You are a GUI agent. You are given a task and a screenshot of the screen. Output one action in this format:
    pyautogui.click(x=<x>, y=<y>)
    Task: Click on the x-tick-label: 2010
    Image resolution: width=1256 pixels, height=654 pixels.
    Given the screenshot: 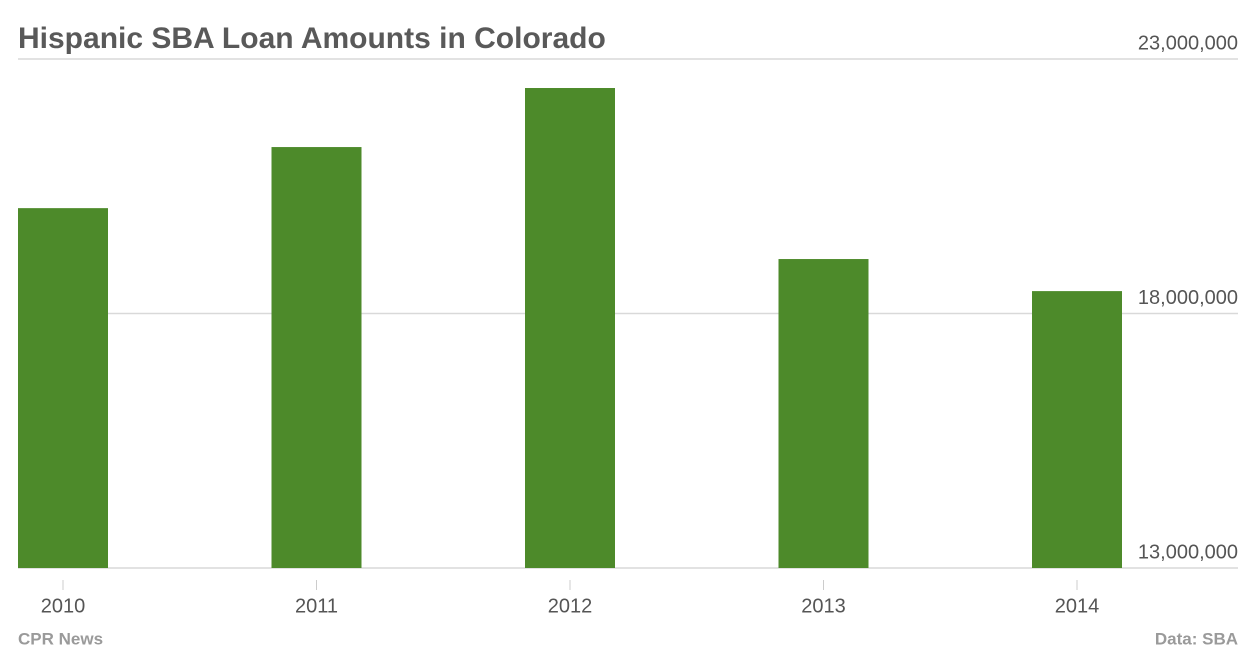 What is the action you would take?
    pyautogui.click(x=63, y=606)
    